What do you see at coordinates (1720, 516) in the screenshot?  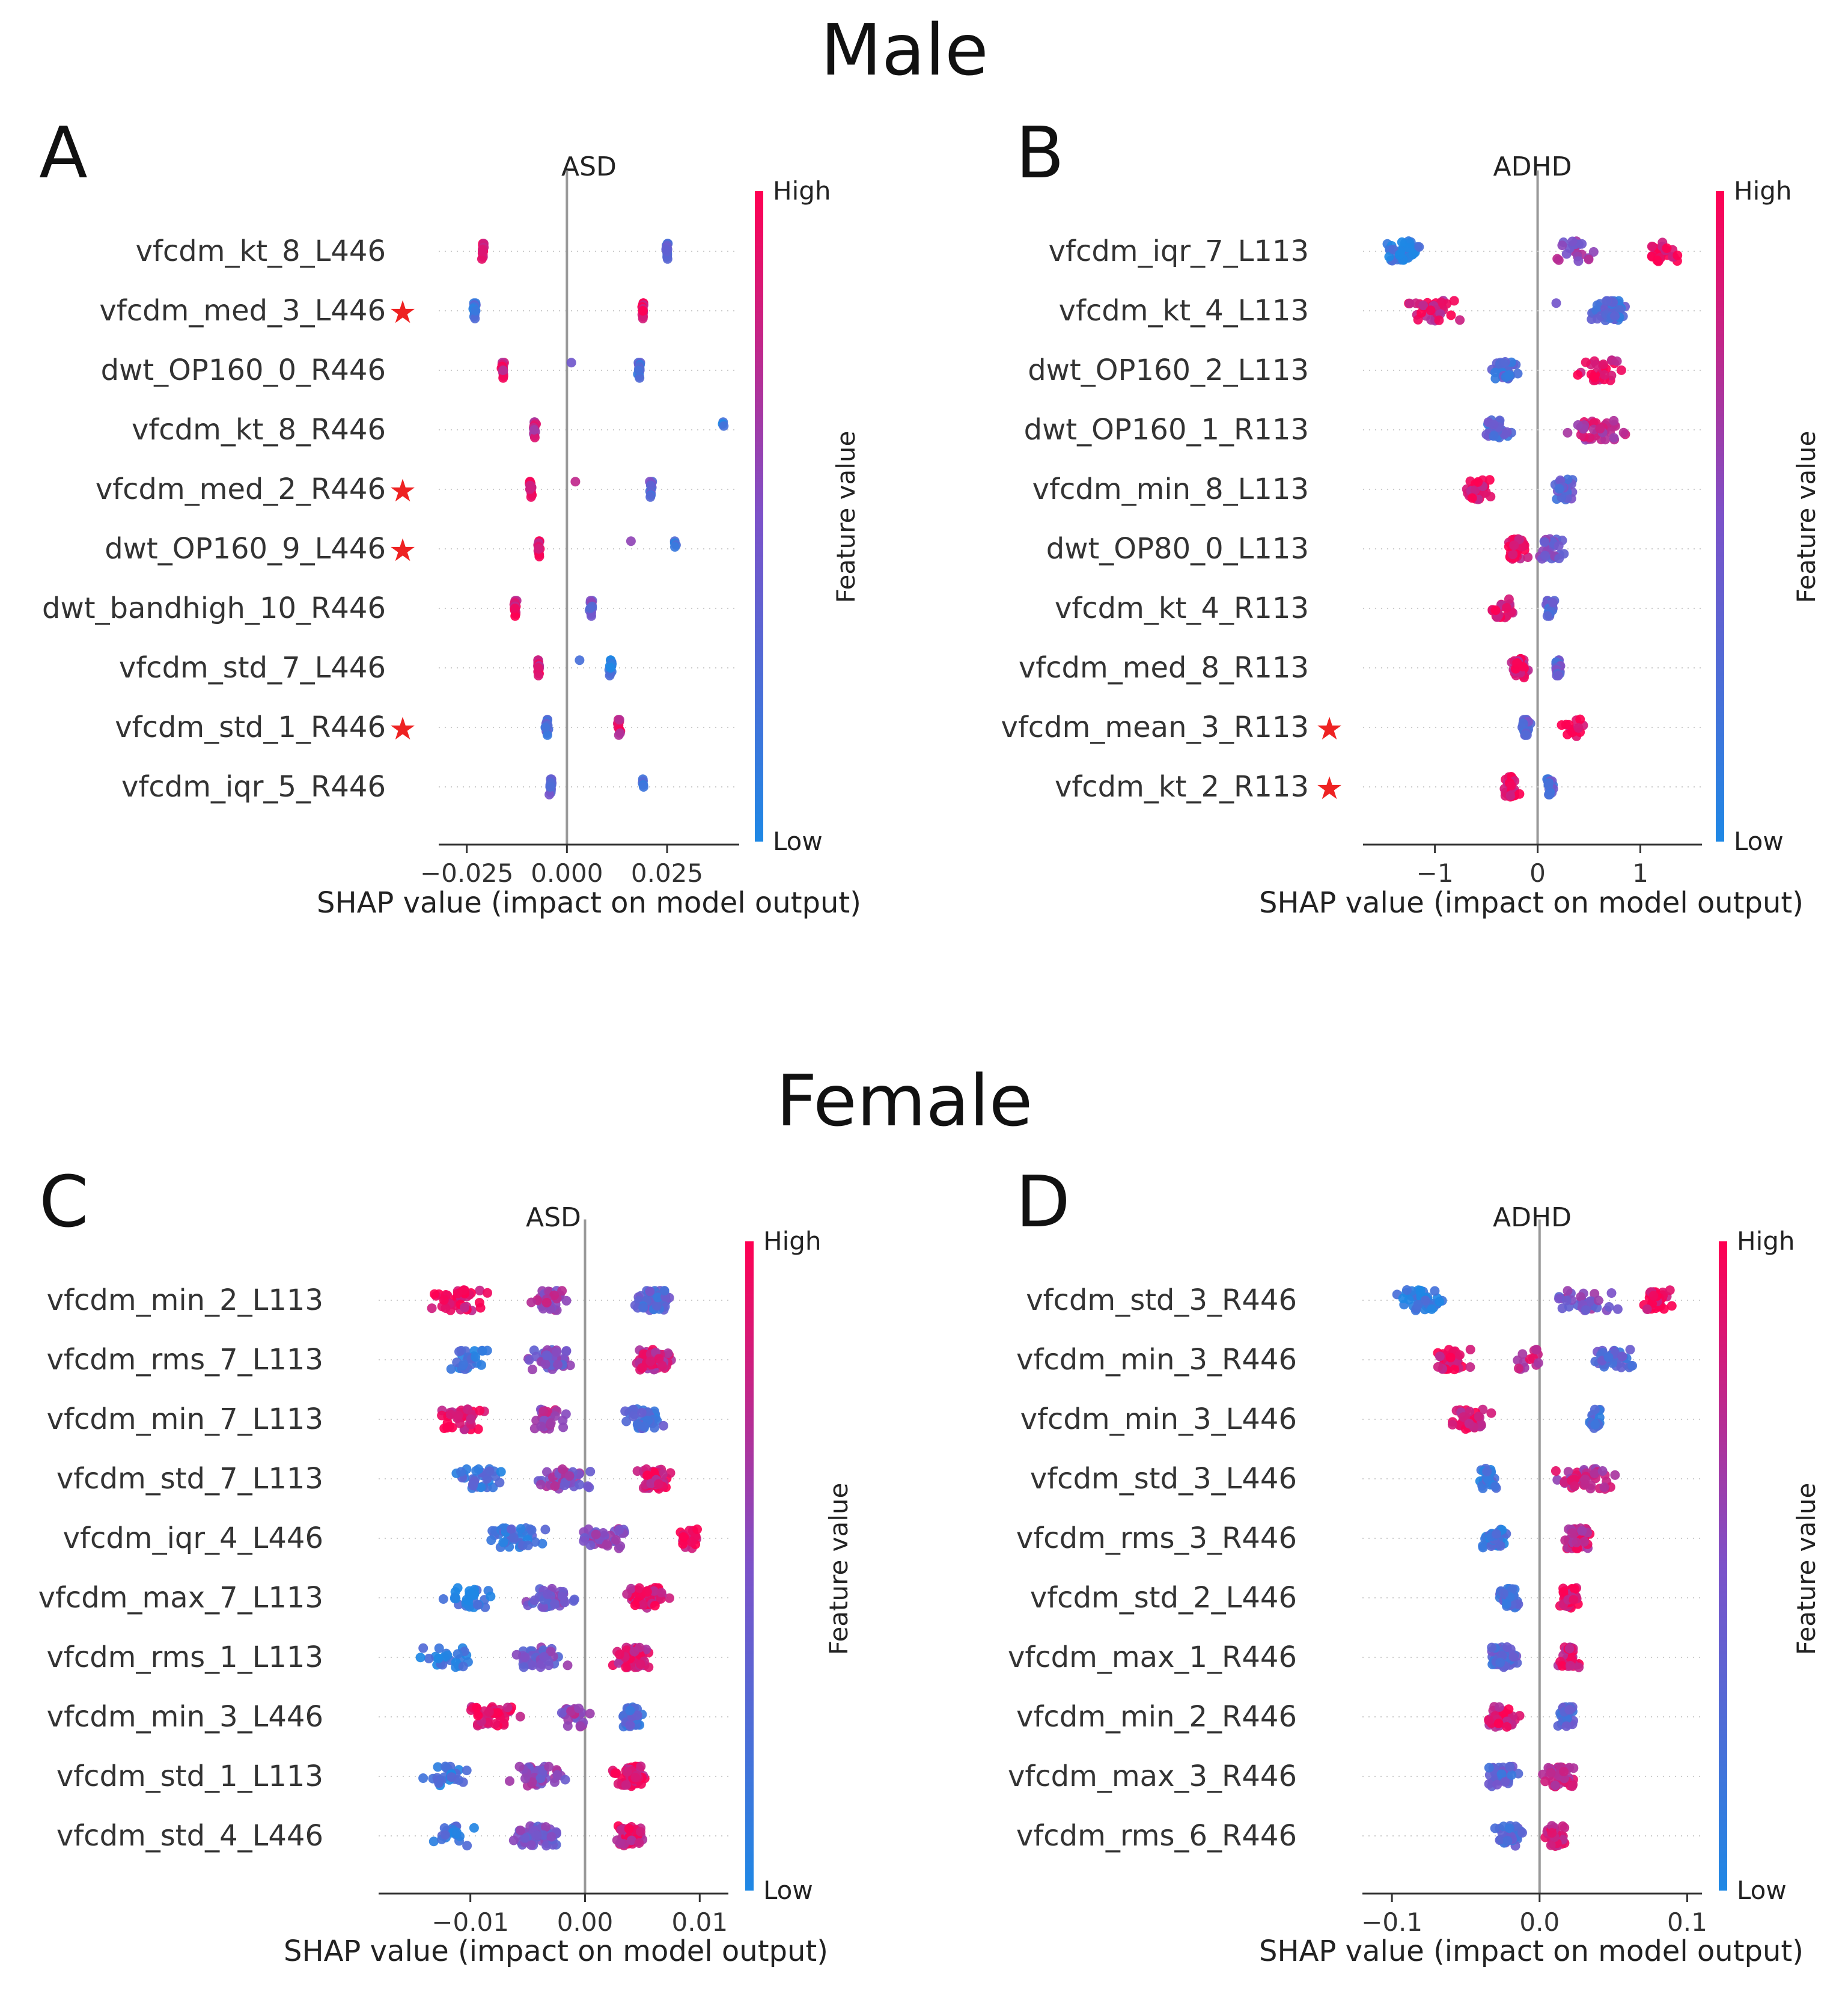 I see `colorbar` at bounding box center [1720, 516].